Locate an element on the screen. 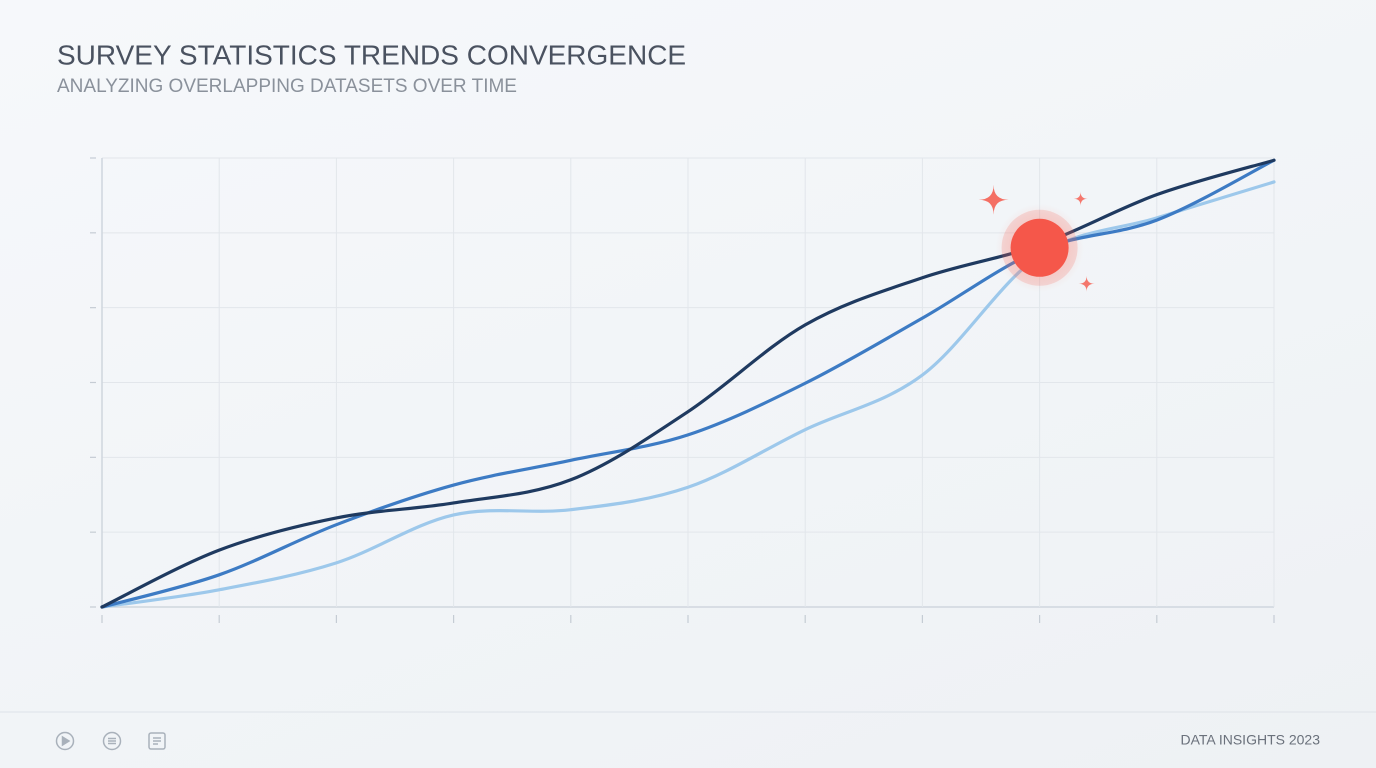 The width and height of the screenshot is (1376, 768). notes-glyph is located at coordinates (157, 741).